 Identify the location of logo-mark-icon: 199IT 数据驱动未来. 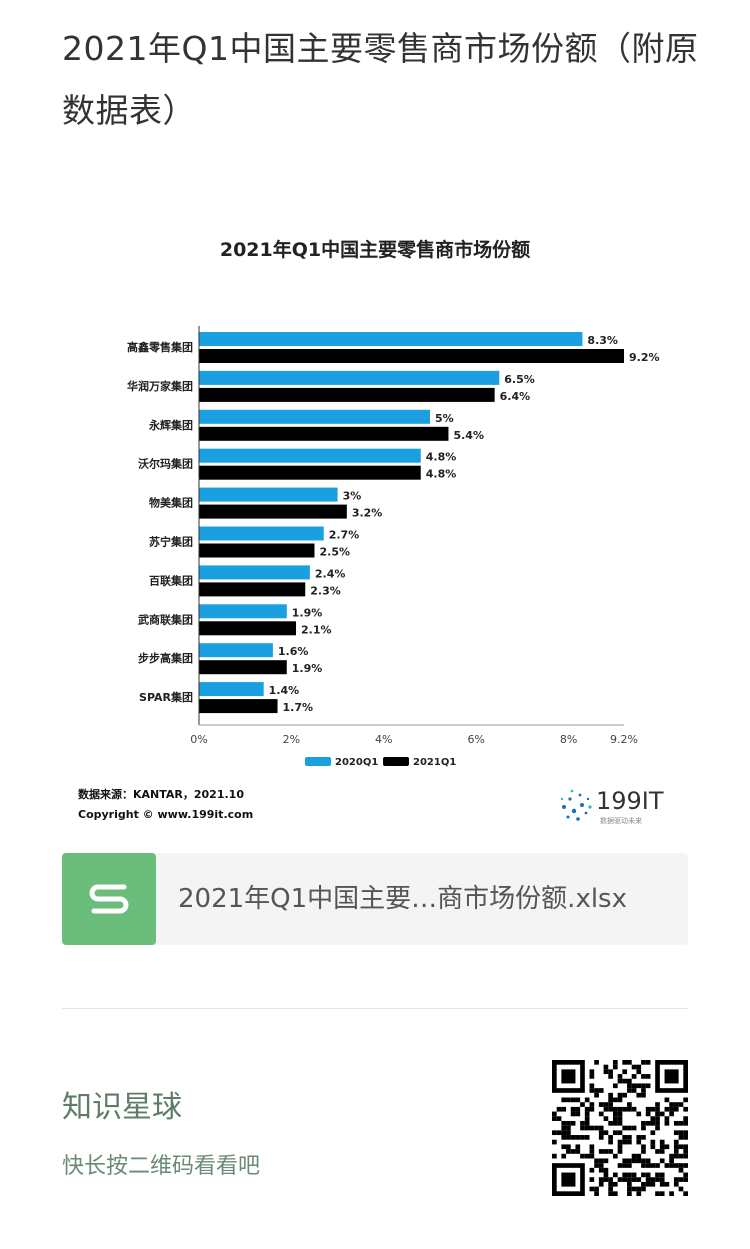
(612, 806).